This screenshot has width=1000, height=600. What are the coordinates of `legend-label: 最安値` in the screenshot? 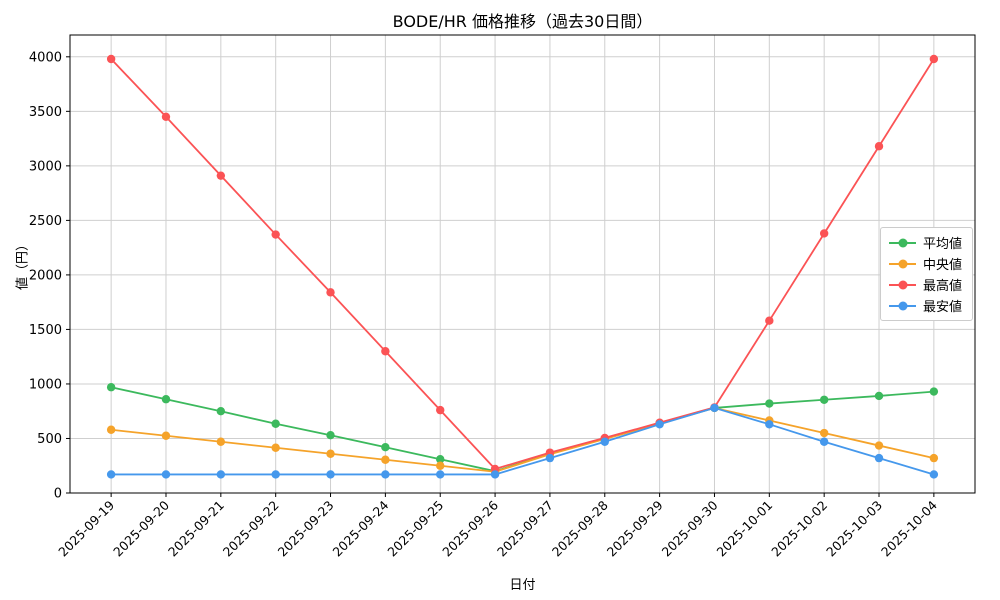 It's located at (943, 307).